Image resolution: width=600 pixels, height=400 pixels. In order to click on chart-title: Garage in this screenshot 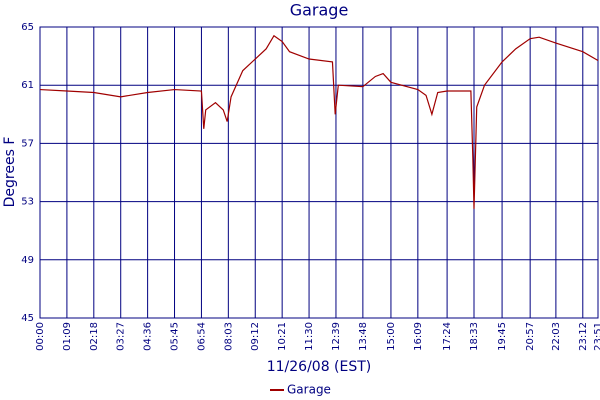, I will do `click(319, 10)`.